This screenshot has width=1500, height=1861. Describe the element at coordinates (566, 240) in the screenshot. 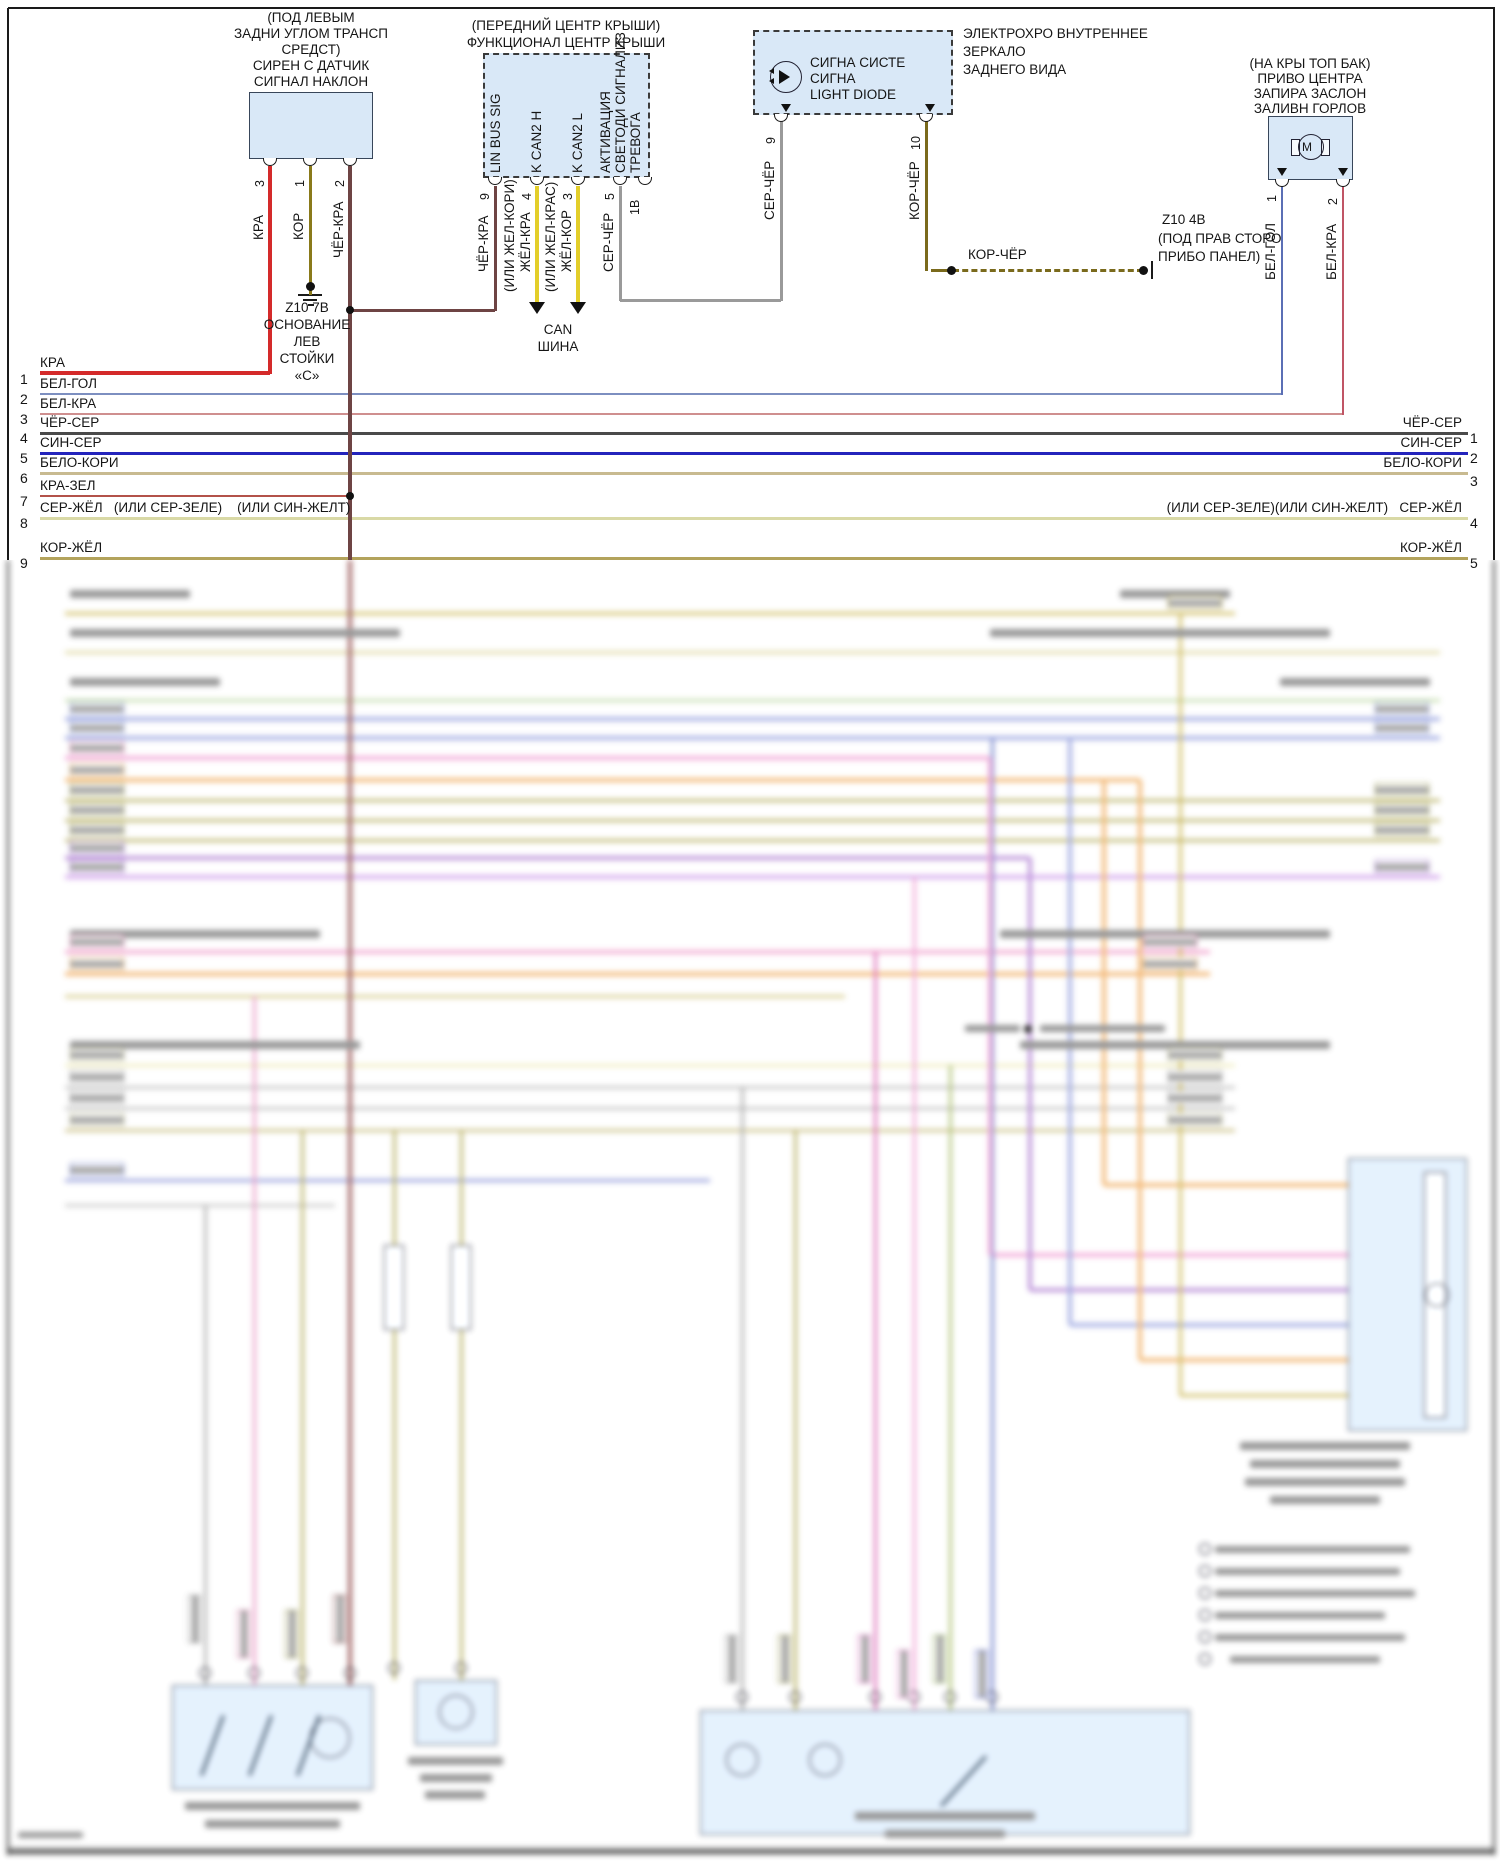

I see `wire-label-zhel-kor: ЖЁЛ-КОР` at that location.